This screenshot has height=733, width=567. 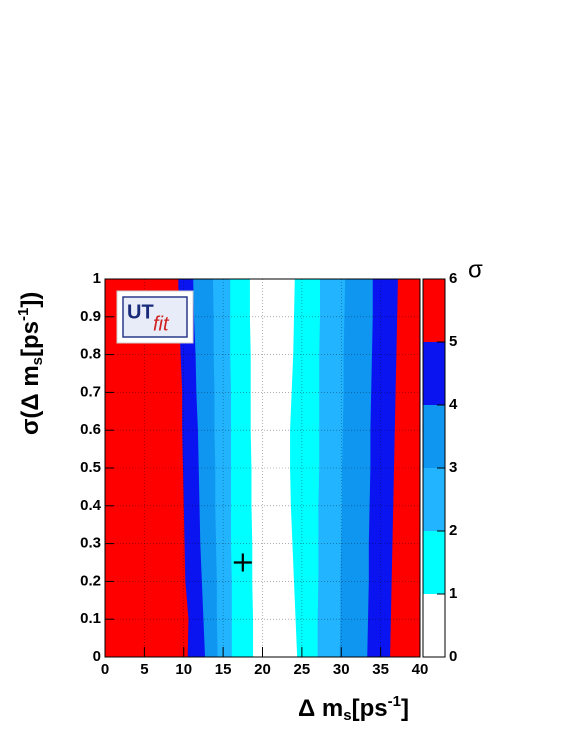 I want to click on x-tick-label: 40, so click(x=420, y=669).